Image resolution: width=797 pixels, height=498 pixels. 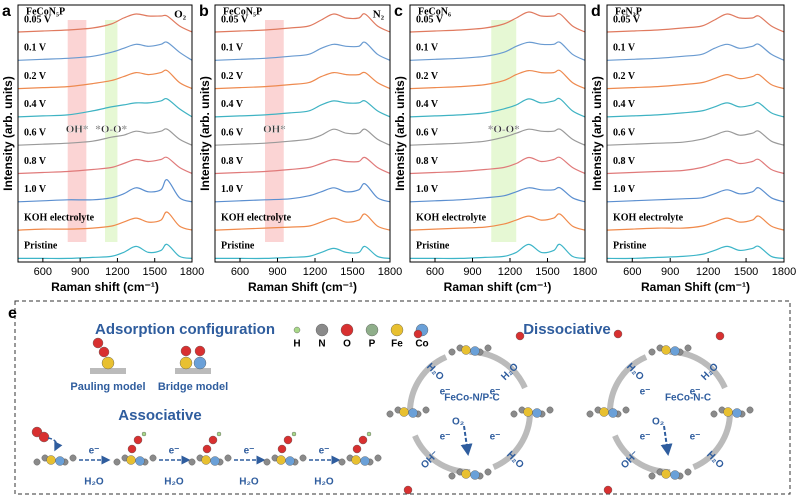 What do you see at coordinates (347, 344) in the screenshot?
I see `legend-label: O` at bounding box center [347, 344].